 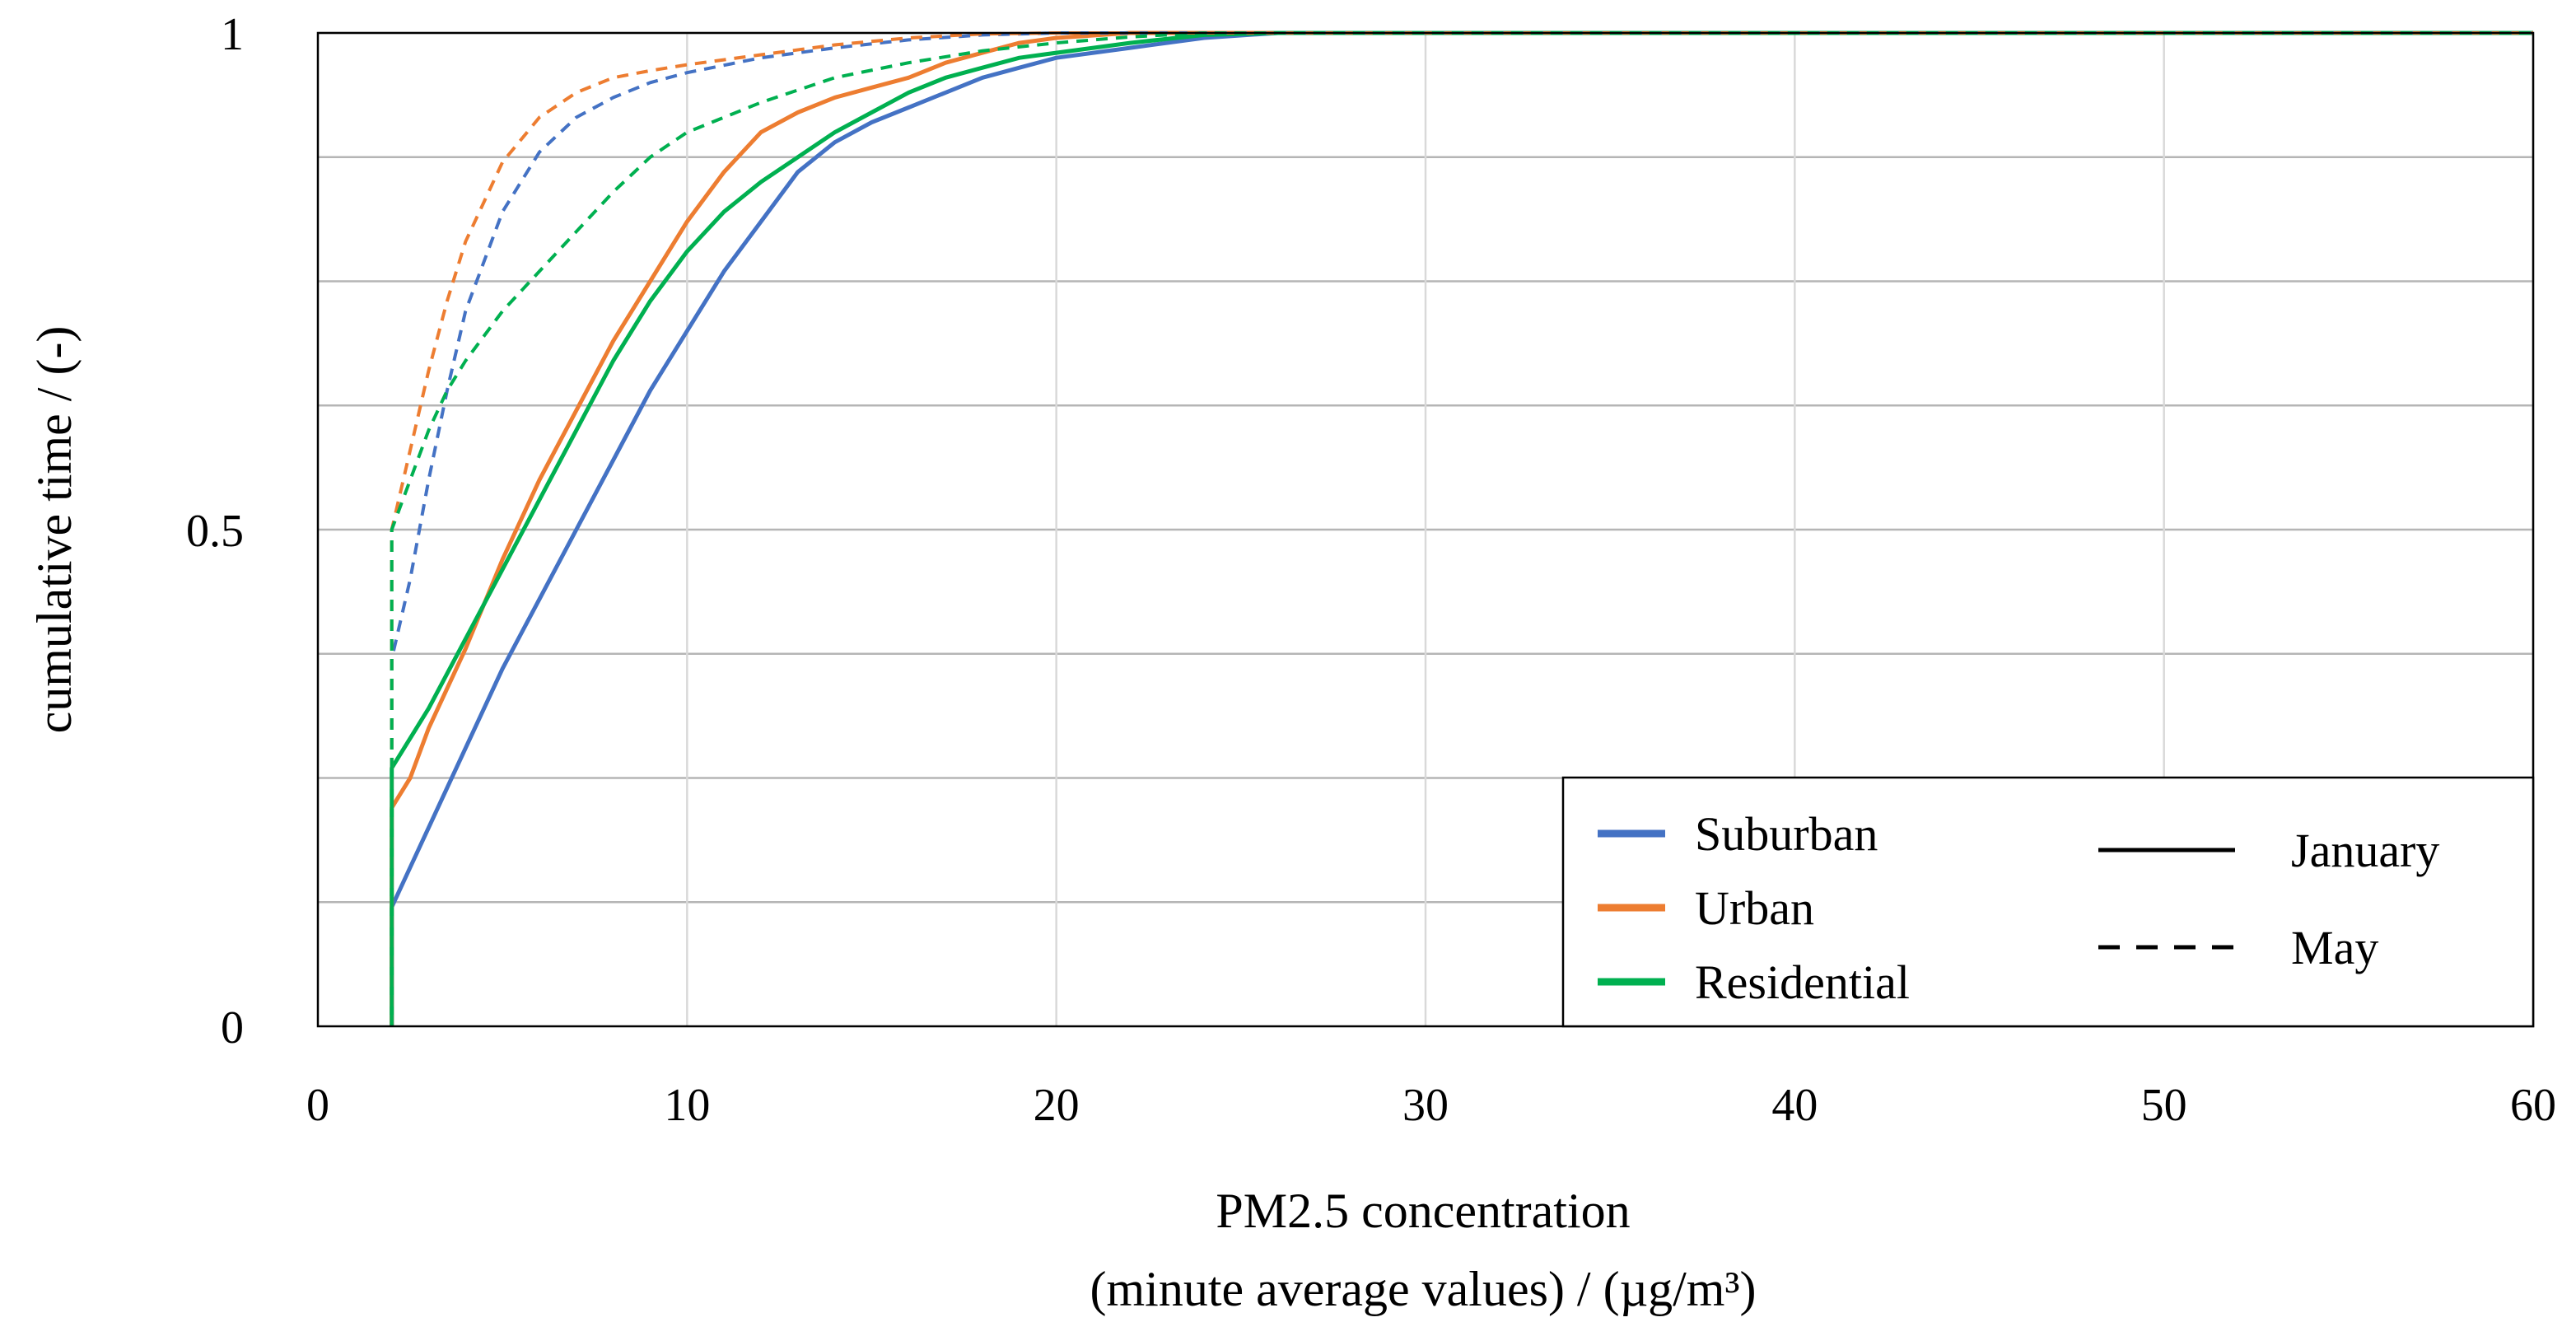 What do you see at coordinates (317, 1105) in the screenshot?
I see `x-tick-label: 0` at bounding box center [317, 1105].